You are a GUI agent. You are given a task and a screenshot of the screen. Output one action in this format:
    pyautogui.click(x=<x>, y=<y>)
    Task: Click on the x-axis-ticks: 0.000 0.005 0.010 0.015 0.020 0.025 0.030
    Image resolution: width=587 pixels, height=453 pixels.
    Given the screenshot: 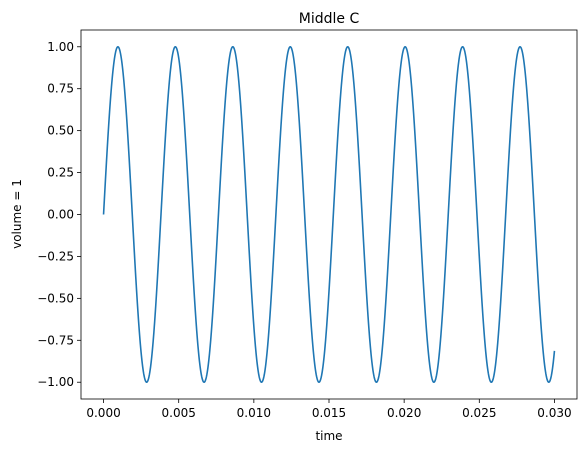 What is the action you would take?
    pyautogui.click(x=329, y=409)
    